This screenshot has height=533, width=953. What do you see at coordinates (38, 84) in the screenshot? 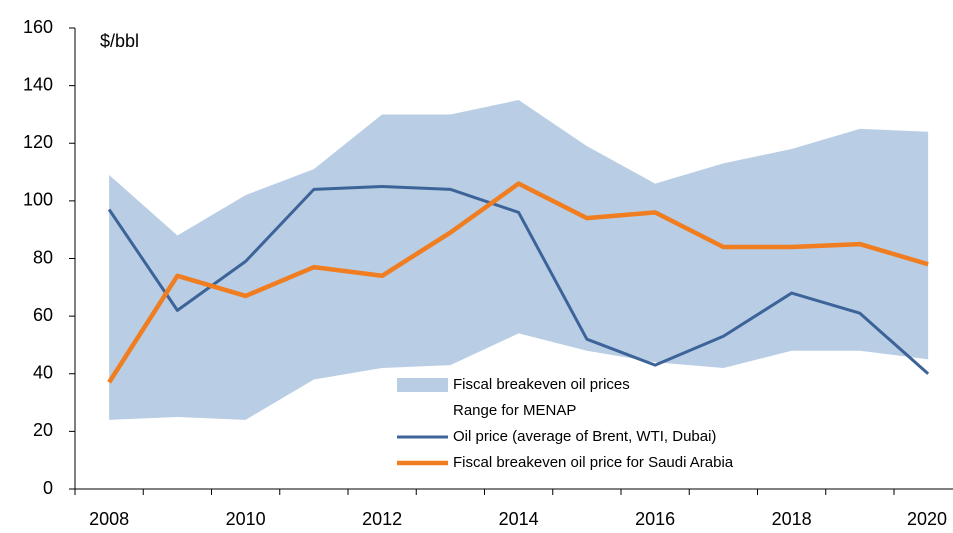
I see `y-tick-label: 140` at bounding box center [38, 84].